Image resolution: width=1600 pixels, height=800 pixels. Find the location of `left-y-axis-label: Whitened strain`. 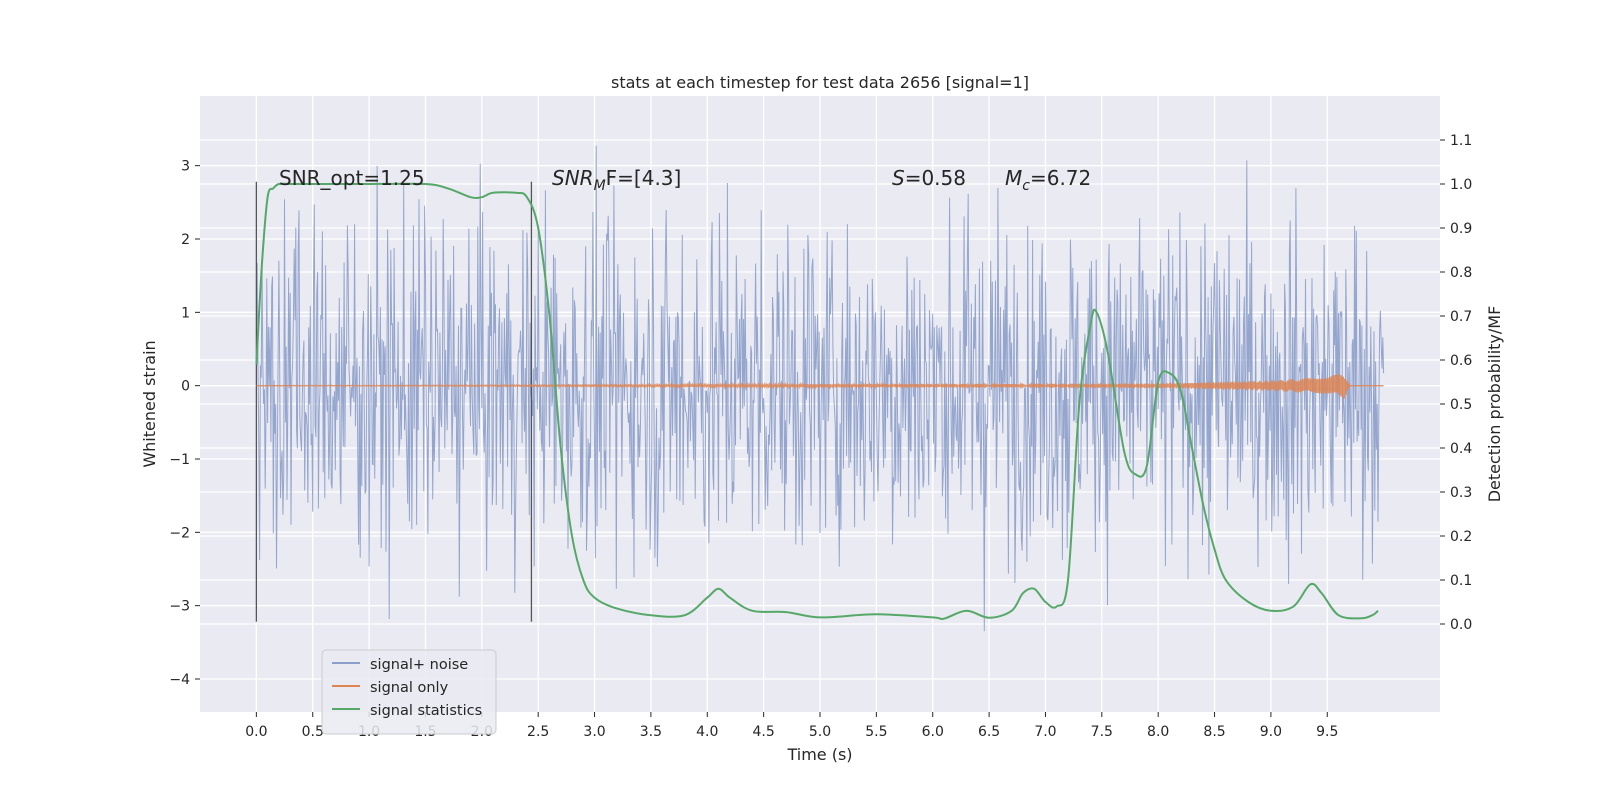

left-y-axis-label: Whitened strain is located at coordinates (149, 403).